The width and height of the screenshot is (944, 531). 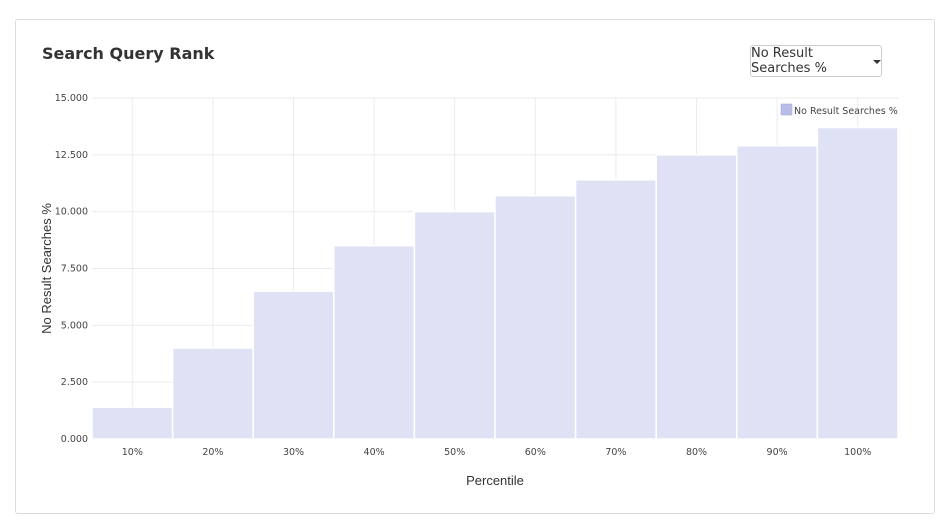 What do you see at coordinates (786, 109) in the screenshot?
I see `legend-swatch` at bounding box center [786, 109].